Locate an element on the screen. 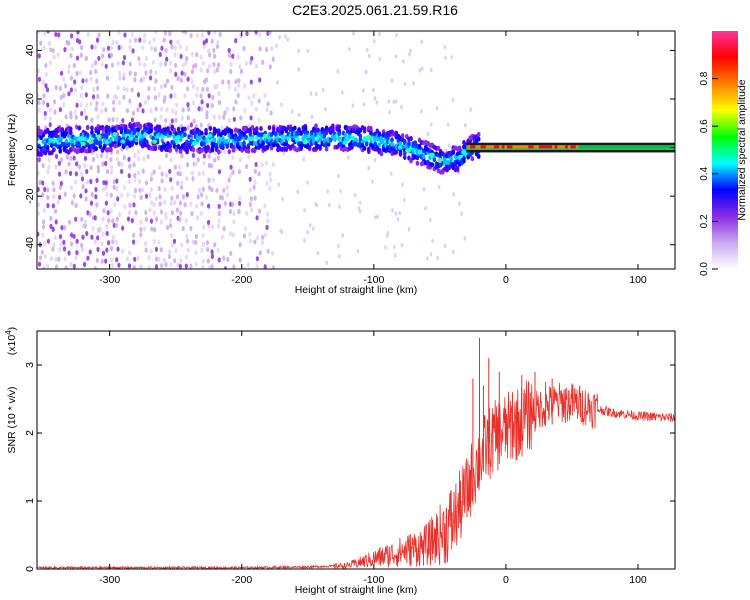 The width and height of the screenshot is (750, 600). x-tick-label: -100 is located at coordinates (373, 580).